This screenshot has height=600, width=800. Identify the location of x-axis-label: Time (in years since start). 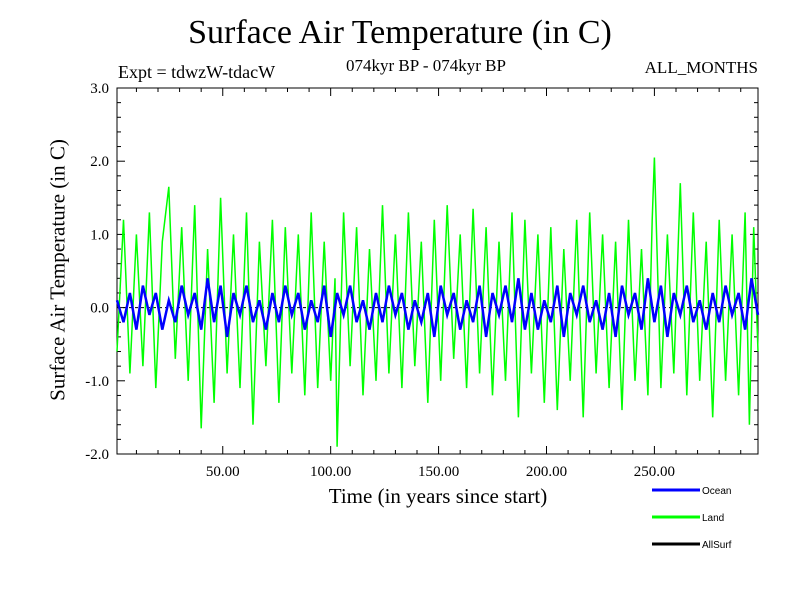
(438, 496).